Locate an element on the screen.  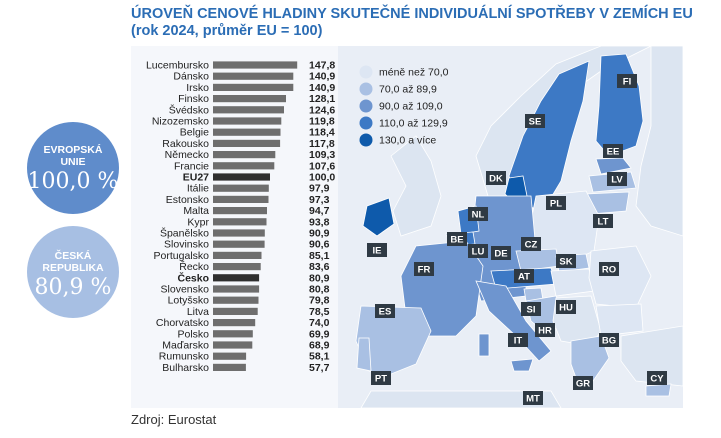
value-label: 109,3 is located at coordinates (322, 155).